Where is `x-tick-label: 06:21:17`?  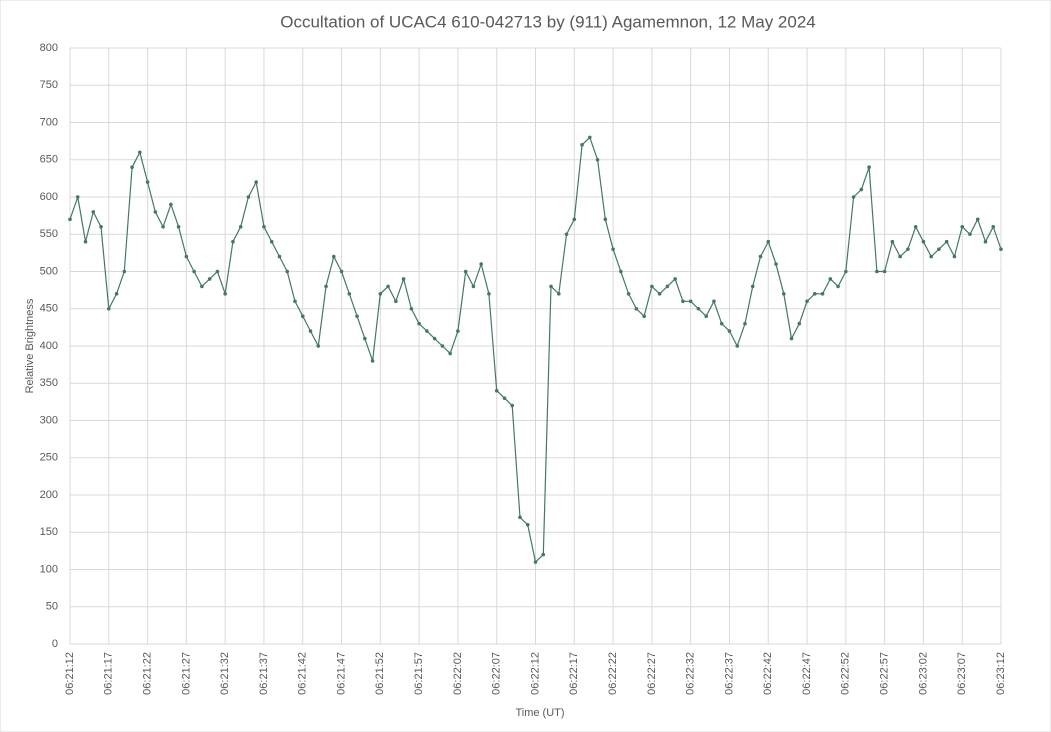
x-tick-label: 06:21:17 is located at coordinates (109, 673).